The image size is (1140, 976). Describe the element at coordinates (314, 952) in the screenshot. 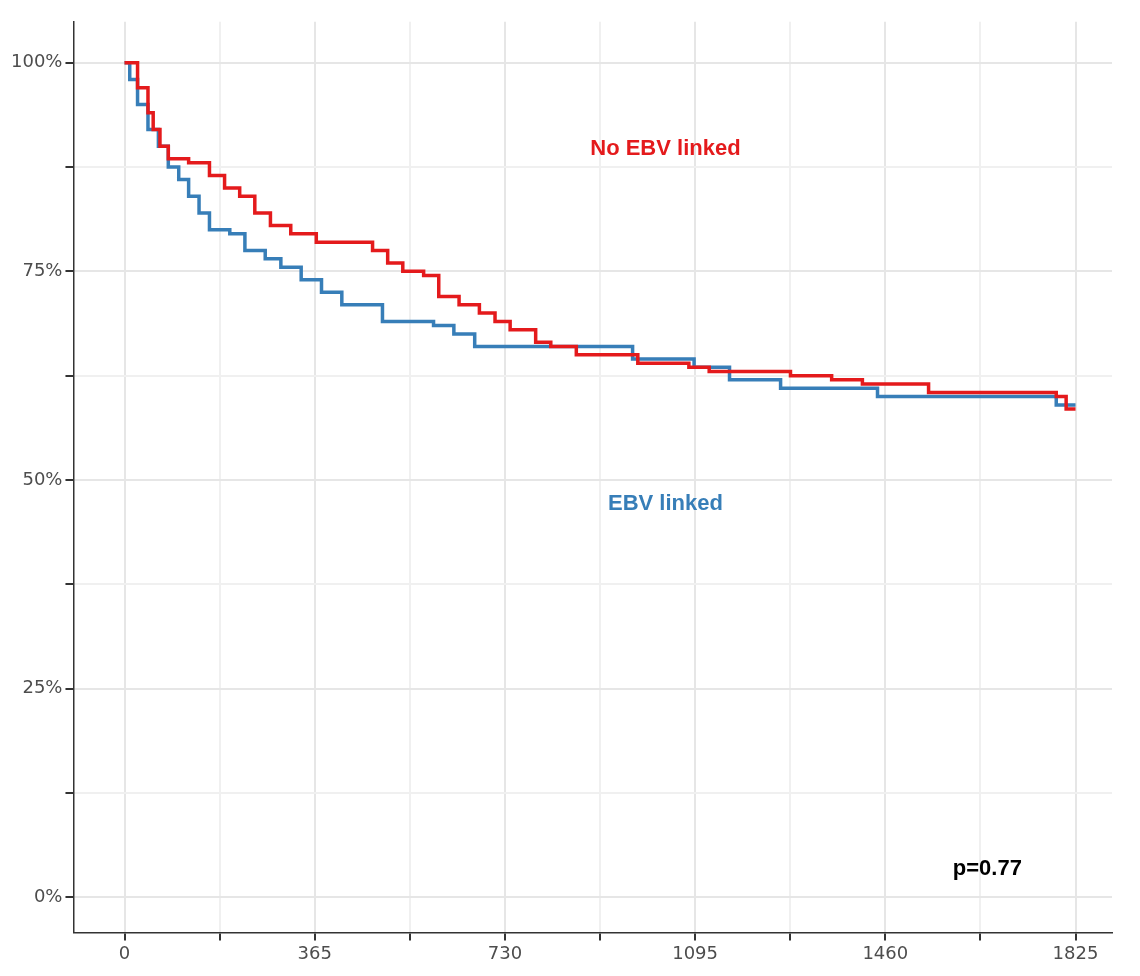

I see `x-tick-label: 365` at that location.